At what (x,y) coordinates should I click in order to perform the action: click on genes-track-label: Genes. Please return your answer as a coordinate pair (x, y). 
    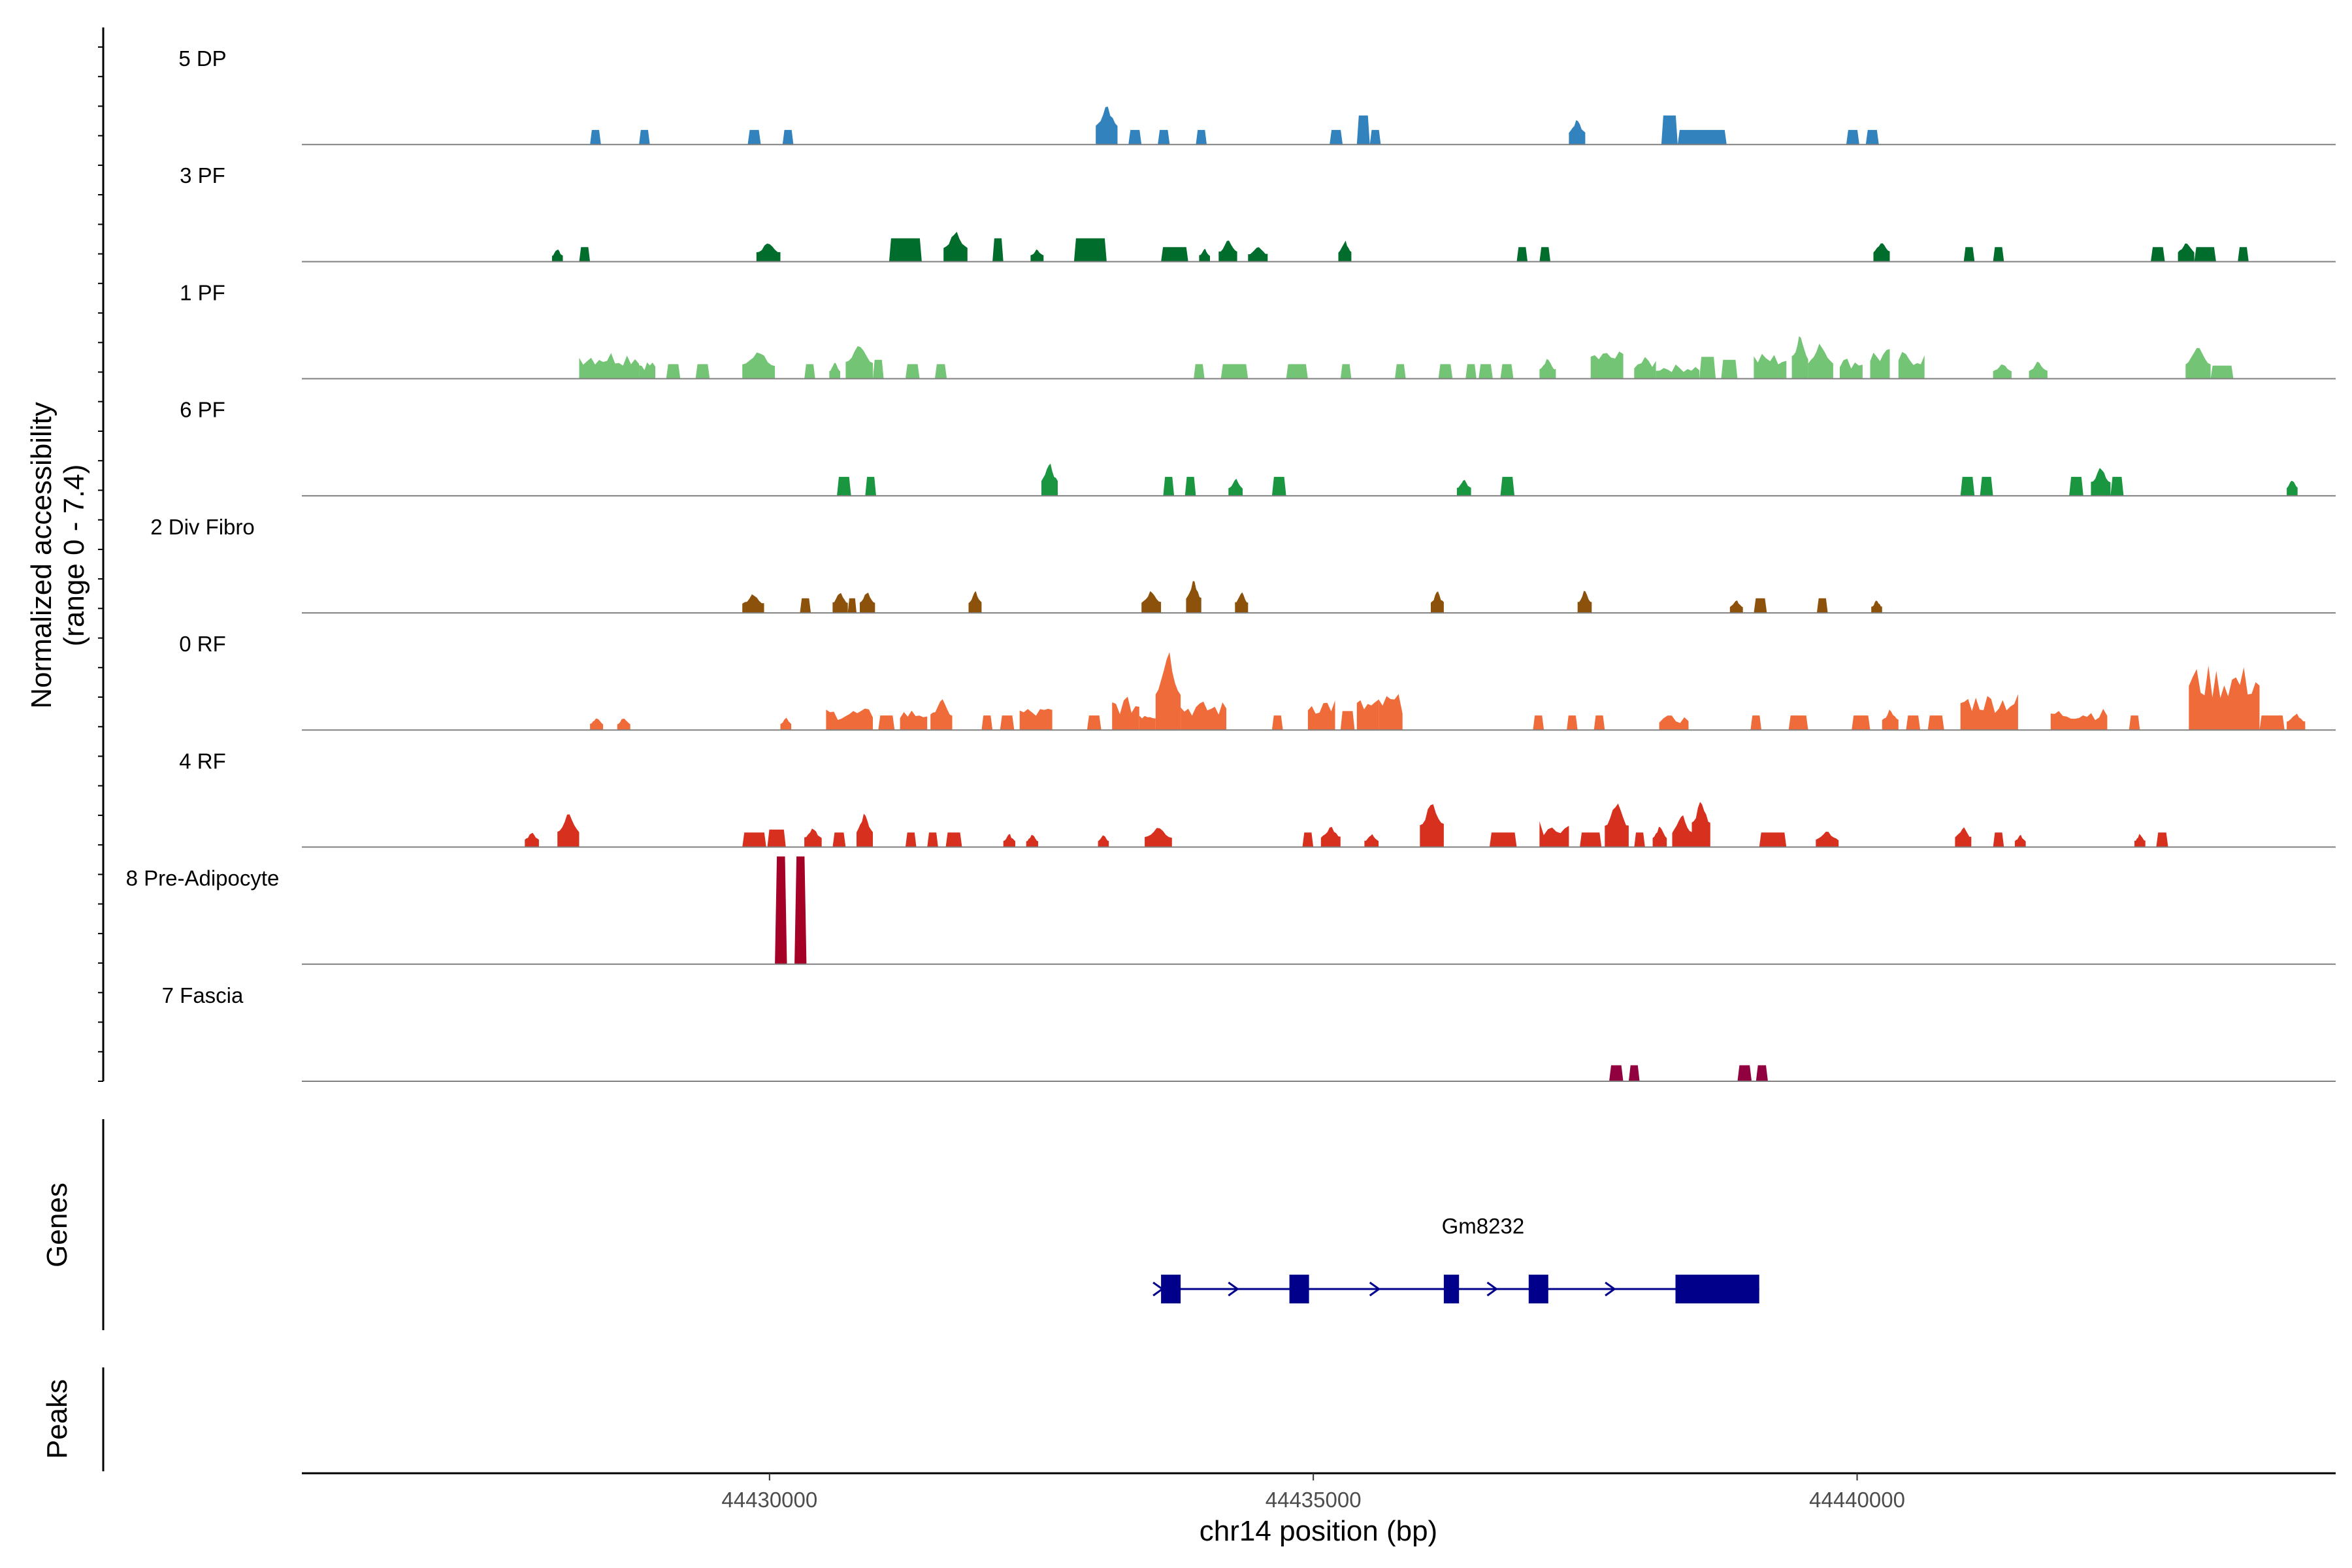
    Looking at the image, I should click on (57, 1225).